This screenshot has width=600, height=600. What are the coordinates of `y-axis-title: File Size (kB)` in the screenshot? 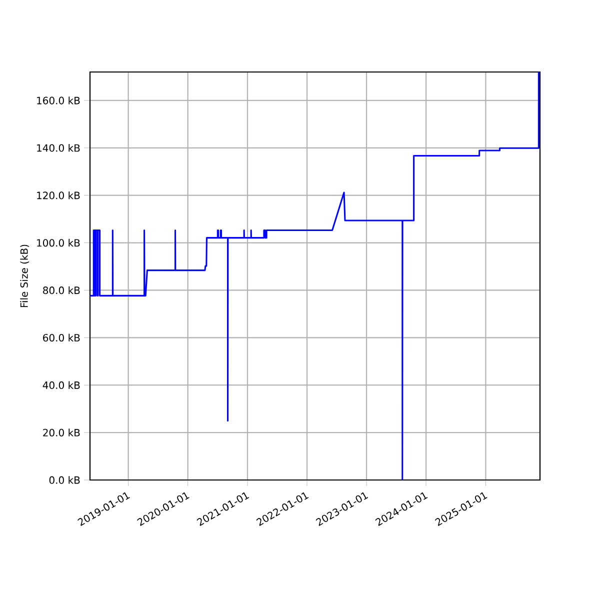 It's located at (25, 276).